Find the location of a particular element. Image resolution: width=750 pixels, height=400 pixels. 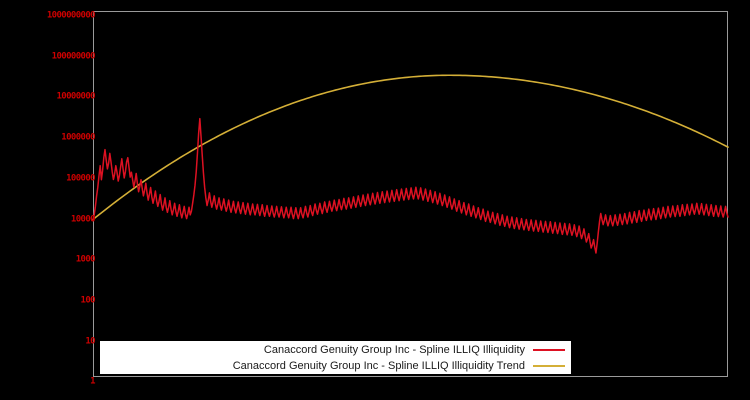

y-axis-tick-1000000000: 1000000000 is located at coordinates (71, 15).